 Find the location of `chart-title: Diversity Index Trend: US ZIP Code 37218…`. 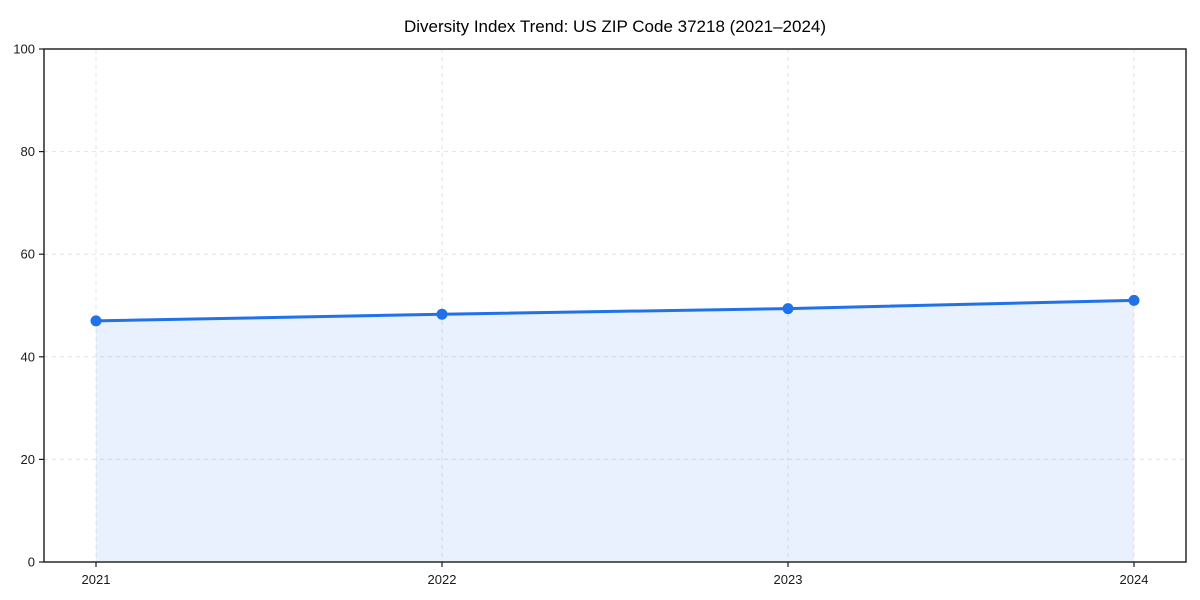

chart-title: Diversity Index Trend: US ZIP Code 37218… is located at coordinates (615, 26).